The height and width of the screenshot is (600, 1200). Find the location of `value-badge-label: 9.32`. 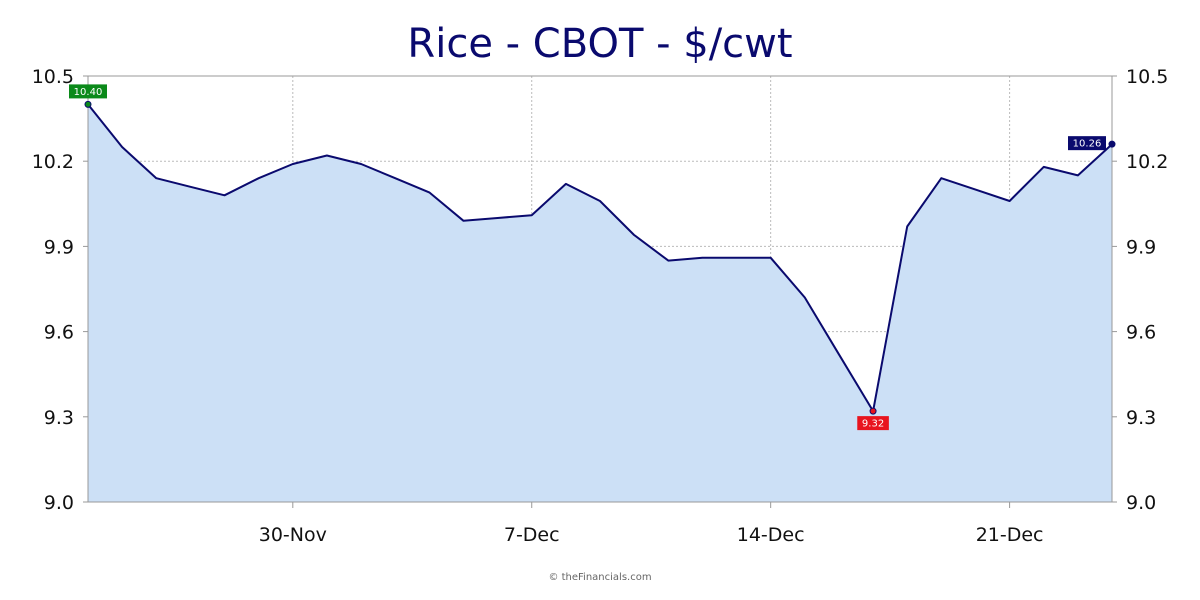

value-badge-label: 9.32 is located at coordinates (873, 424).